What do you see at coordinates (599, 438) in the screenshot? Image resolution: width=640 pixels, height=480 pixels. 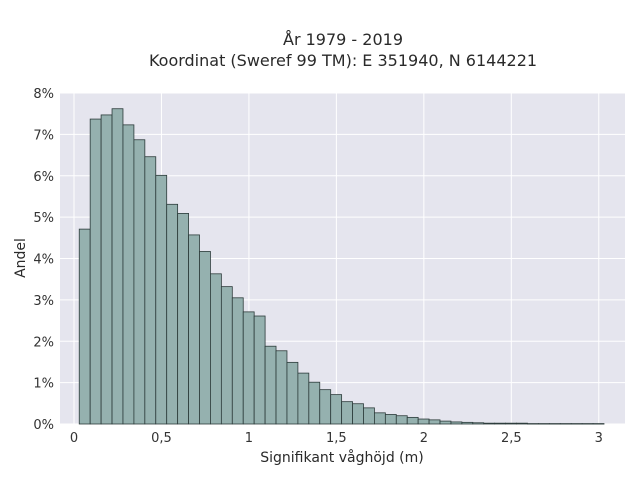 I see `x-tick-label: 3` at bounding box center [599, 438].